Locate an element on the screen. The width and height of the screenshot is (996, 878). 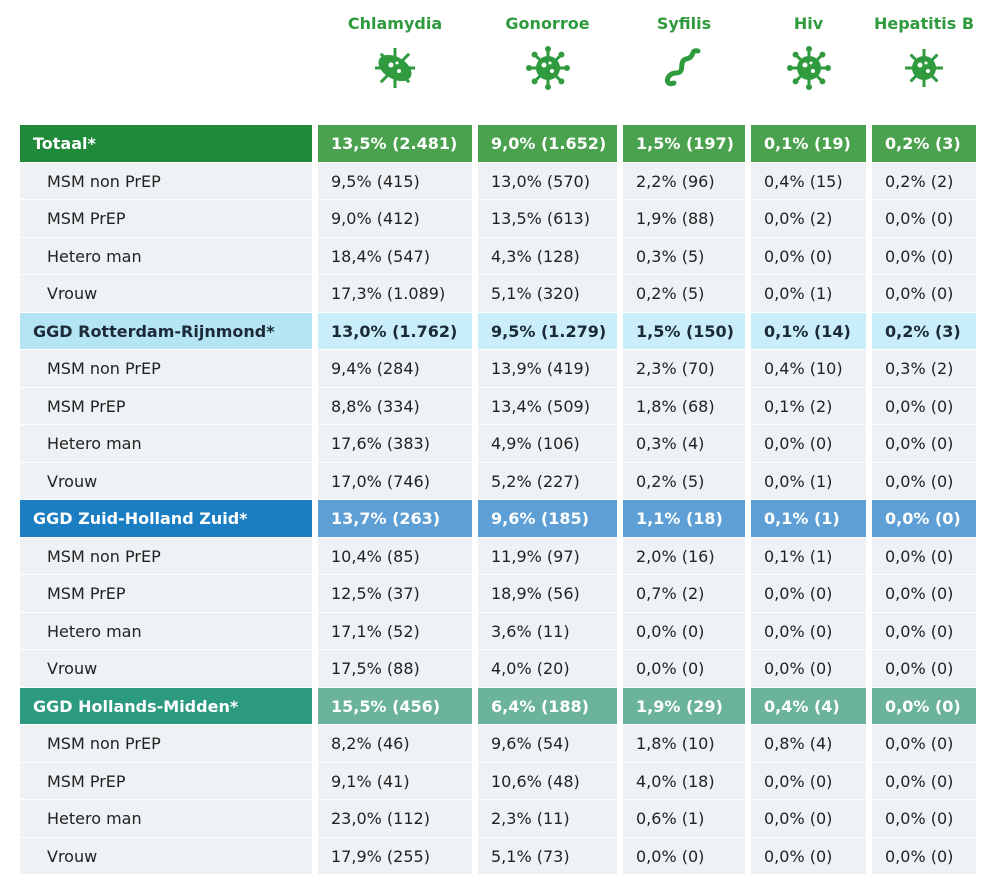
spacer is located at coordinates (166, 24).